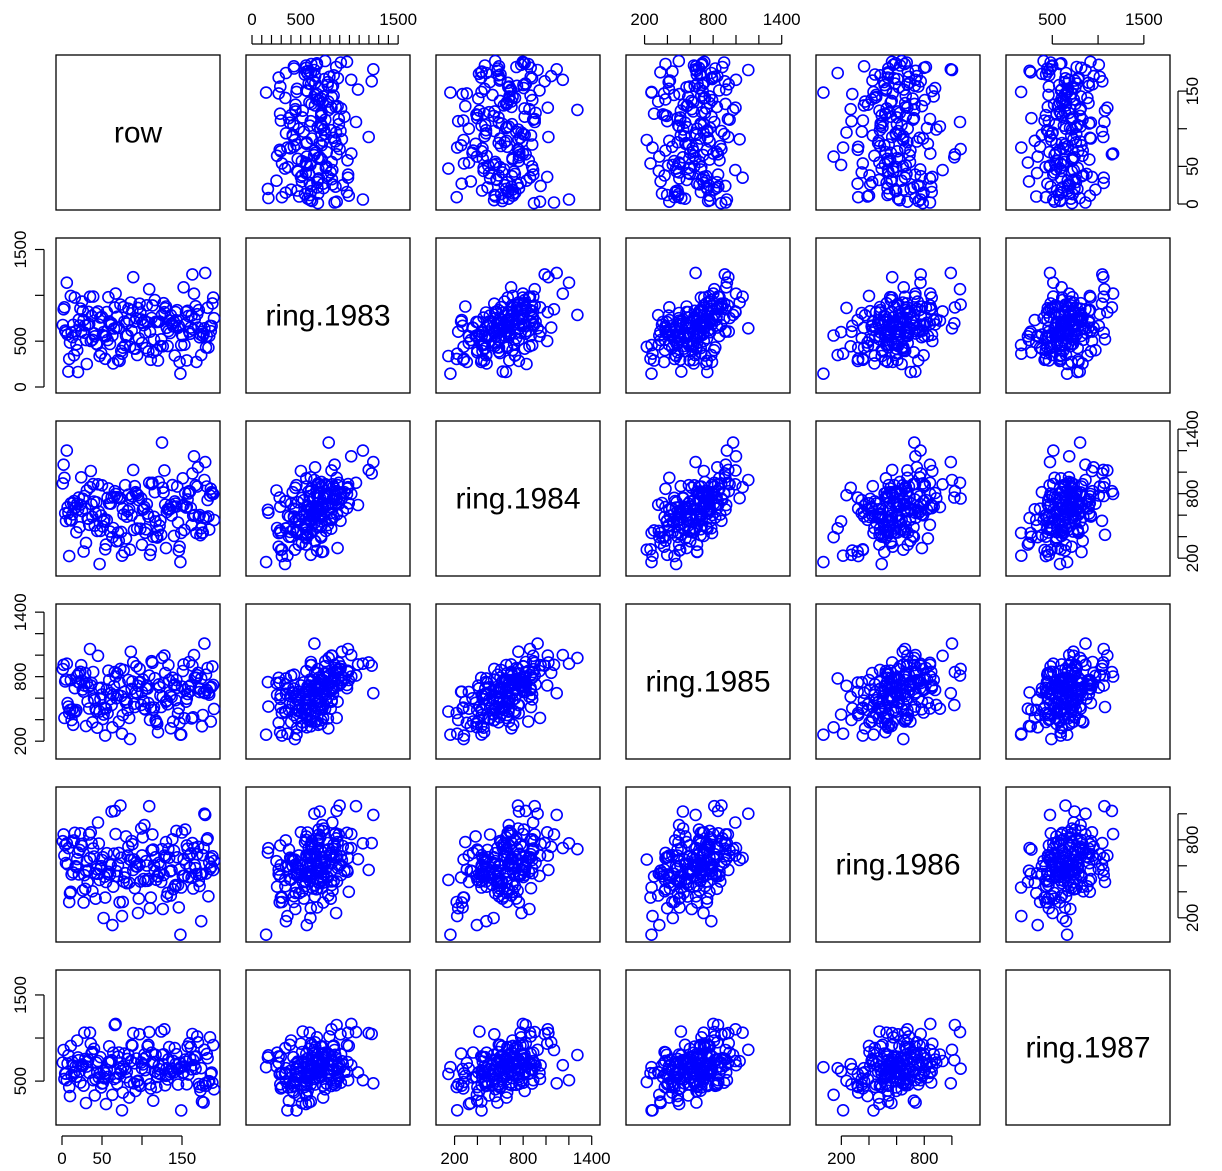  Describe the element at coordinates (328, 681) in the screenshot. I see `panel-ring.1985-vs-ring.1983` at that location.